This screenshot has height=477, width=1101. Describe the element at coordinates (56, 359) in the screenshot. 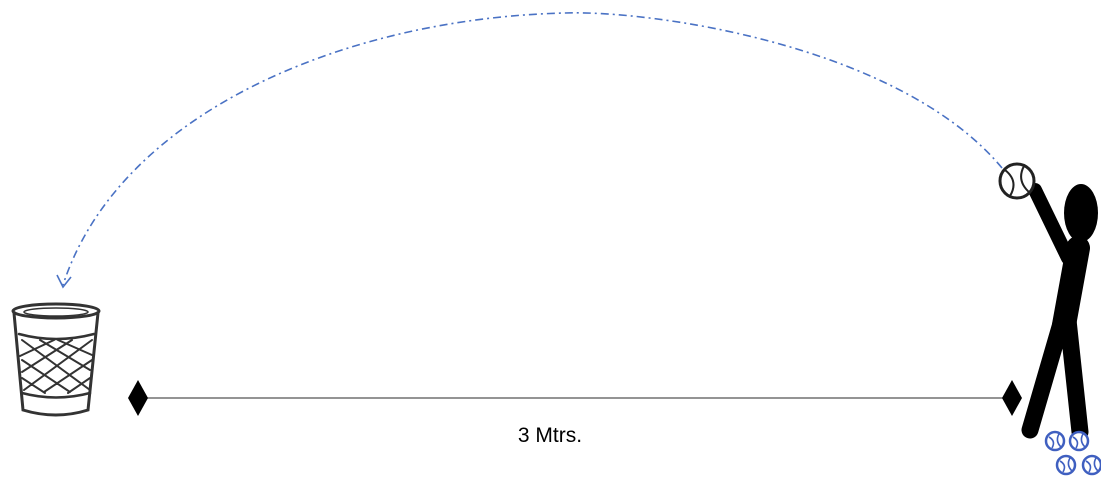

I see `waste-basket-icon` at that location.